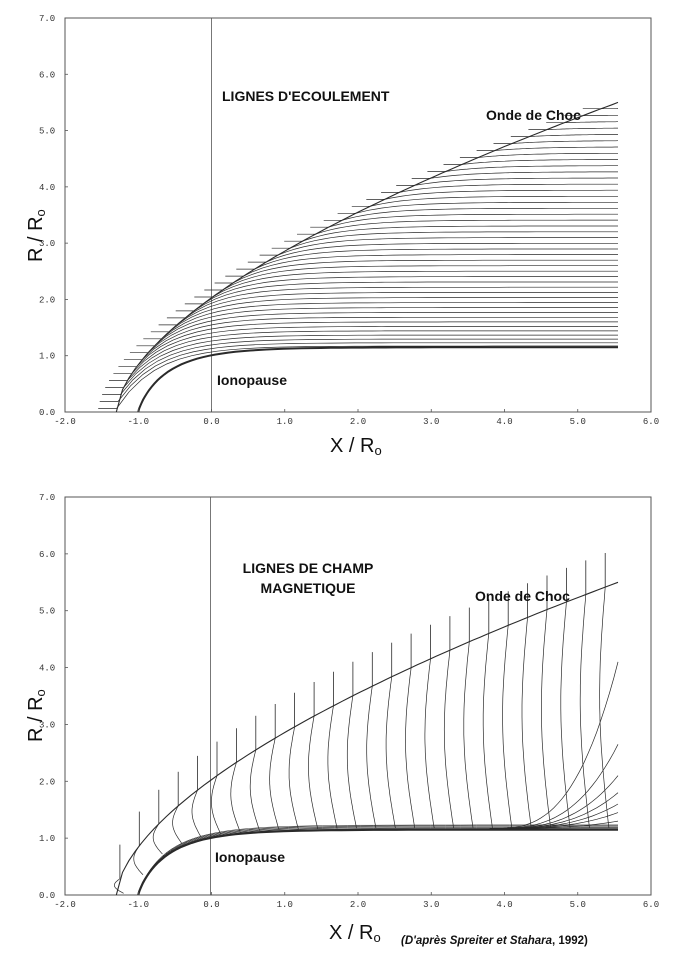  What do you see at coordinates (36, 235) in the screenshot?
I see `y-axis-title: R / Ro` at bounding box center [36, 235].